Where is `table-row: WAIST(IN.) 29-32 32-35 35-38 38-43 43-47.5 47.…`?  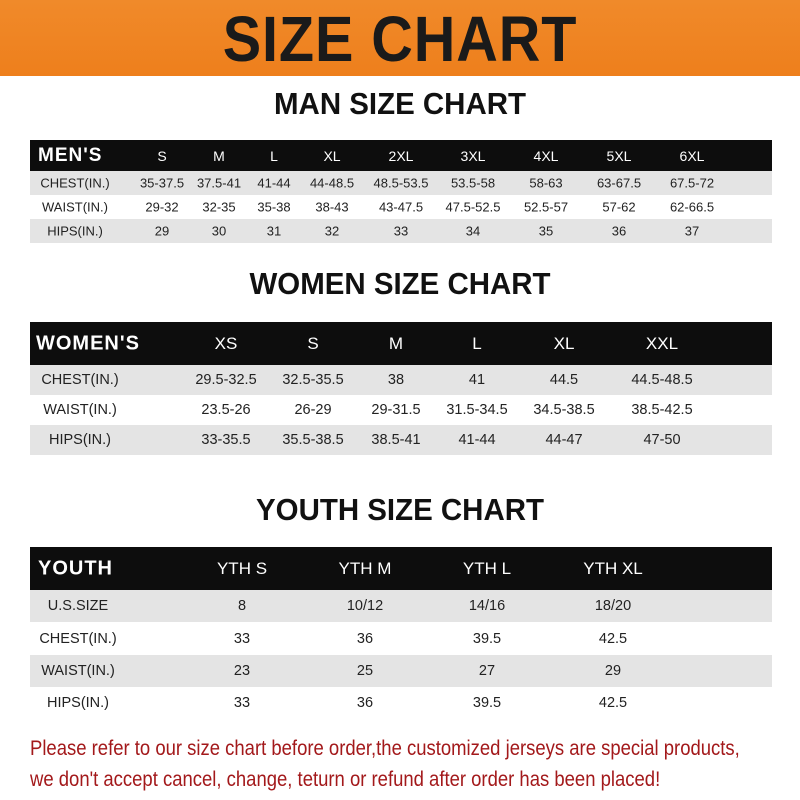 table-row: WAIST(IN.) 29-32 32-35 35-38 38-43 43-47.5 47.… is located at coordinates (401, 207).